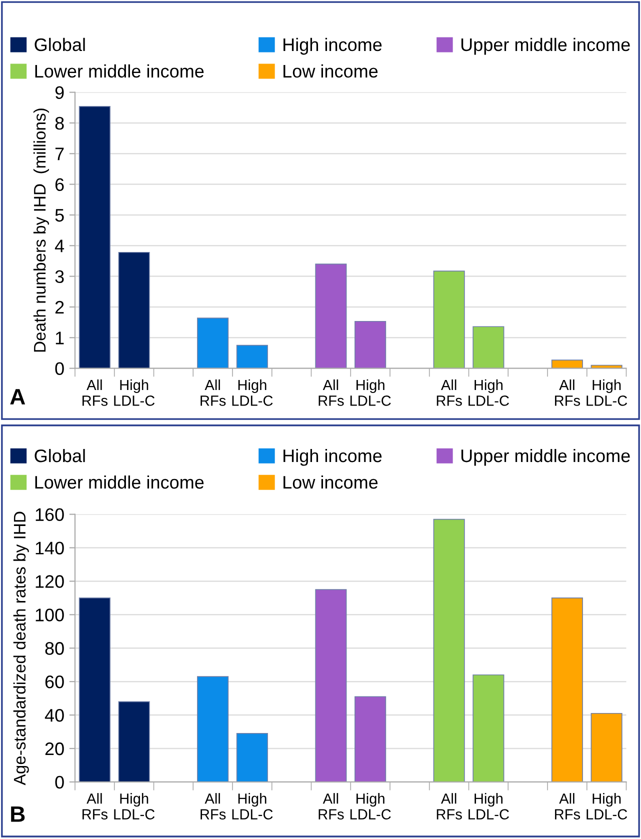 The image size is (641, 839). I want to click on y-tick-label: 9, so click(59, 93).